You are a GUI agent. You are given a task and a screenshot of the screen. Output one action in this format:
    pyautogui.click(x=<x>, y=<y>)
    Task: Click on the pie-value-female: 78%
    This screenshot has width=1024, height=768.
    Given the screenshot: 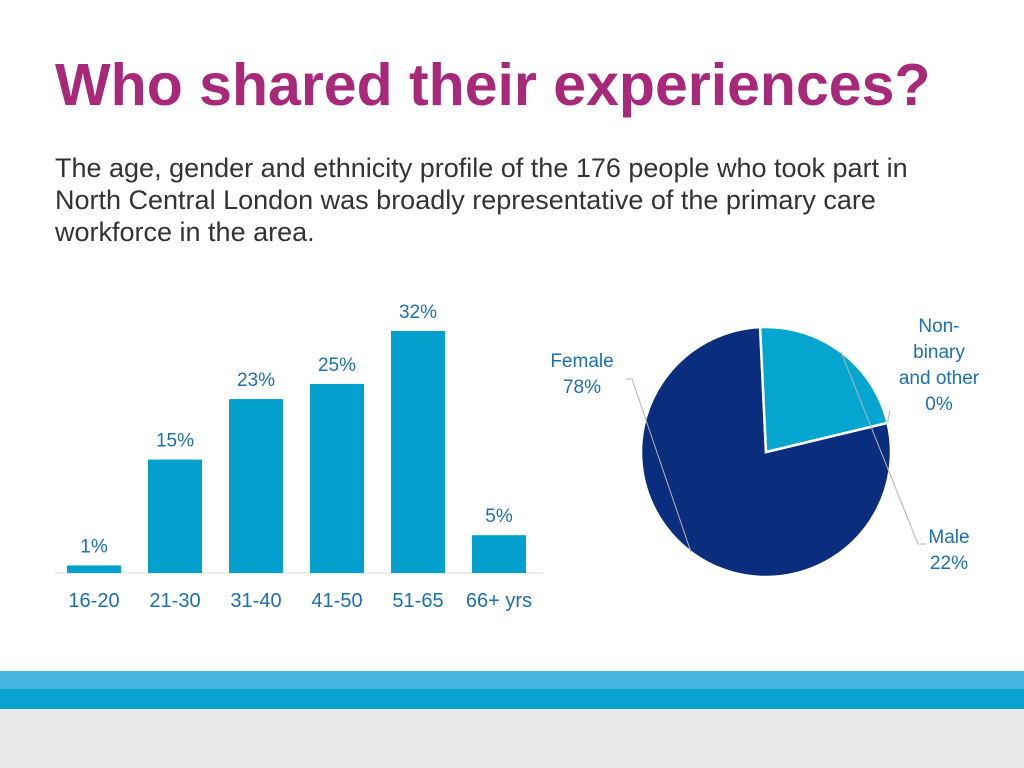 What is the action you would take?
    pyautogui.click(x=582, y=387)
    